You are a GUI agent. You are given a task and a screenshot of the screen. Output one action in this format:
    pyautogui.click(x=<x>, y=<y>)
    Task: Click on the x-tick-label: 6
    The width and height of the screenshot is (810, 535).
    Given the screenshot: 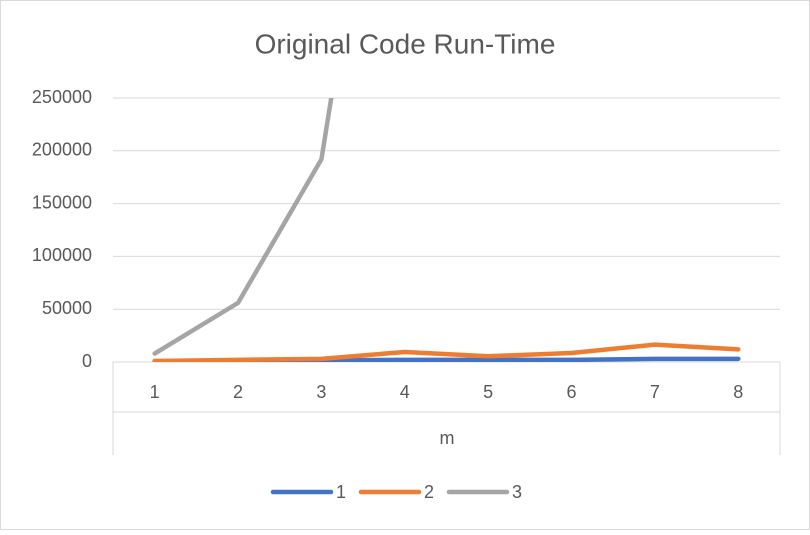 What is the action you would take?
    pyautogui.click(x=572, y=392)
    